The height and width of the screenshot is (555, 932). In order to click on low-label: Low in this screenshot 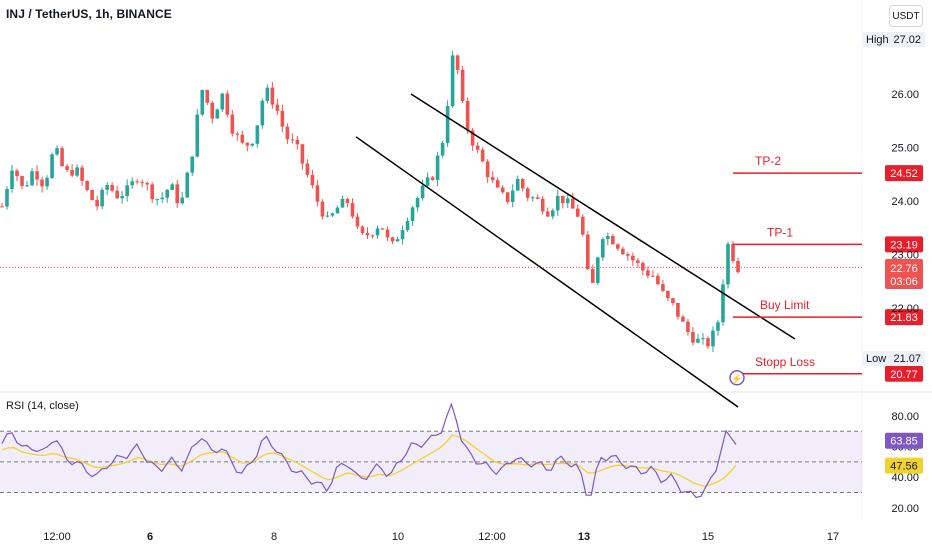, I will do `click(876, 359)`.